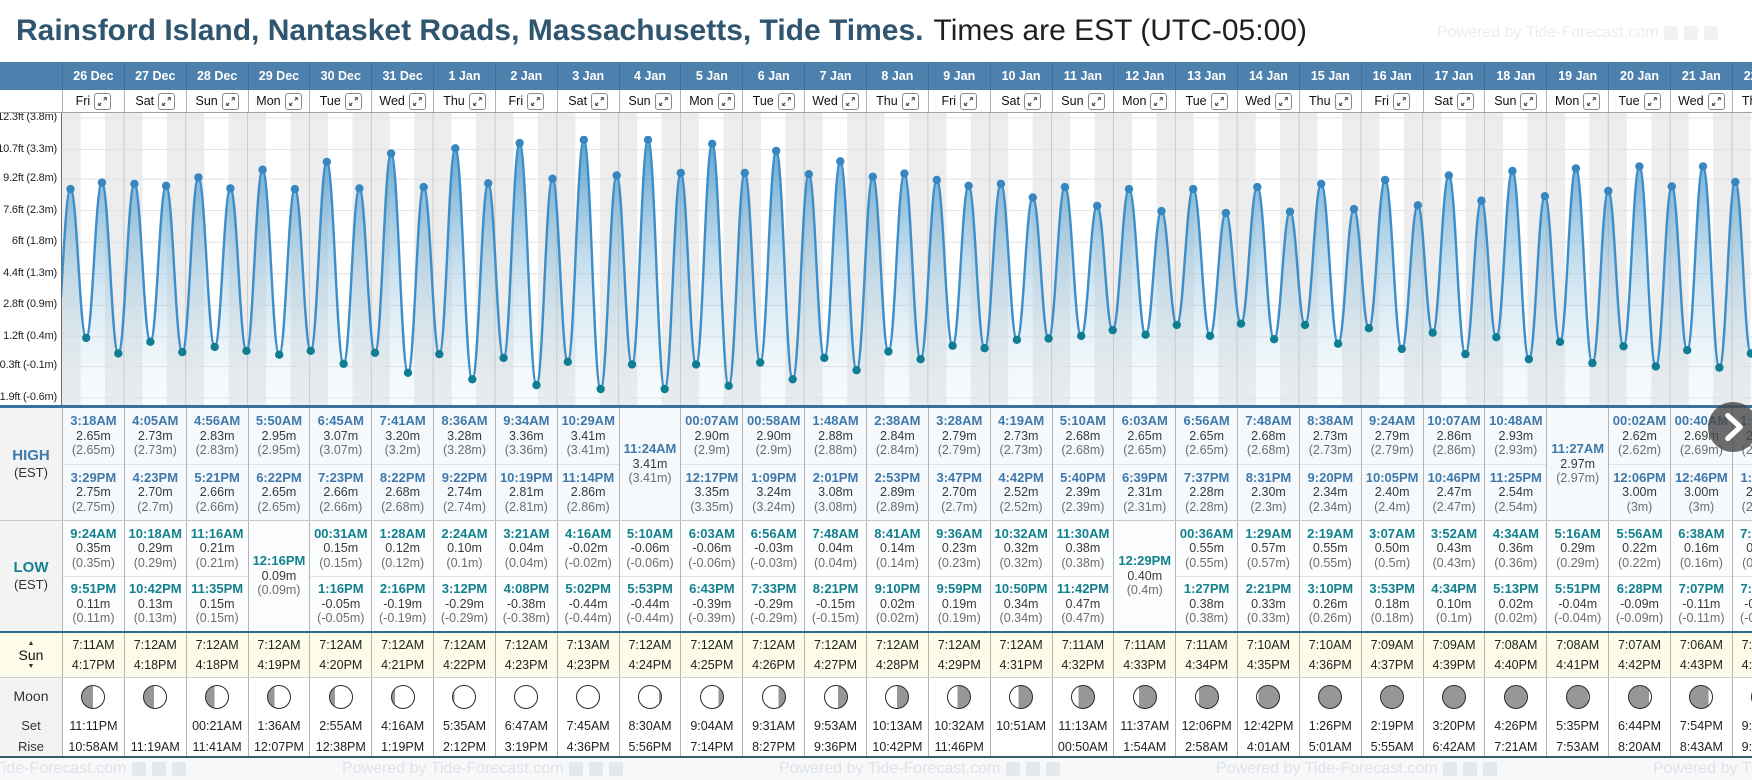 Image resolution: width=1752 pixels, height=780 pixels. What do you see at coordinates (587, 76) in the screenshot?
I see `date-header-cell: 3 Jan` at bounding box center [587, 76].